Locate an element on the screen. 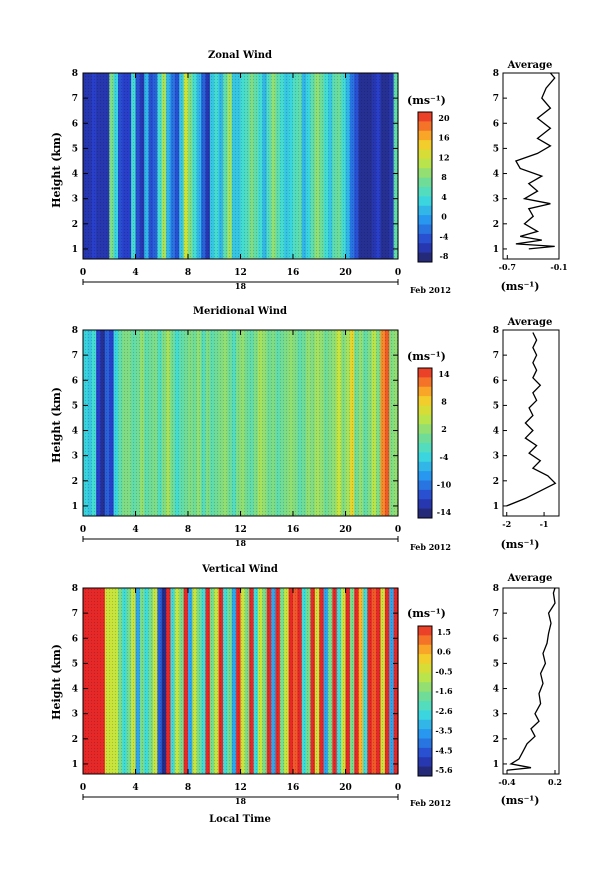  colorbar-unit: (ms⁻¹) is located at coordinates (426, 613).